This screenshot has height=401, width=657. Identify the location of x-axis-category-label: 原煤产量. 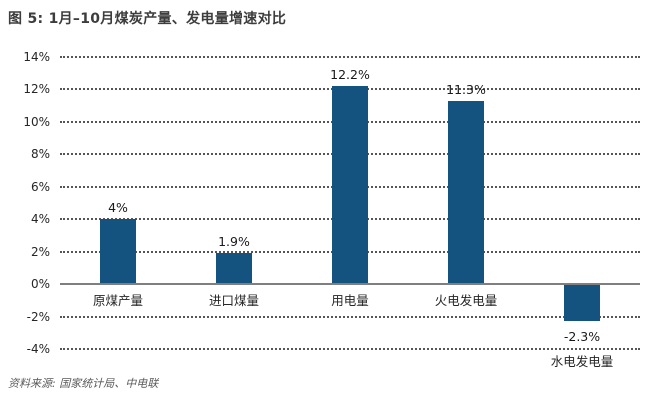
(117, 301).